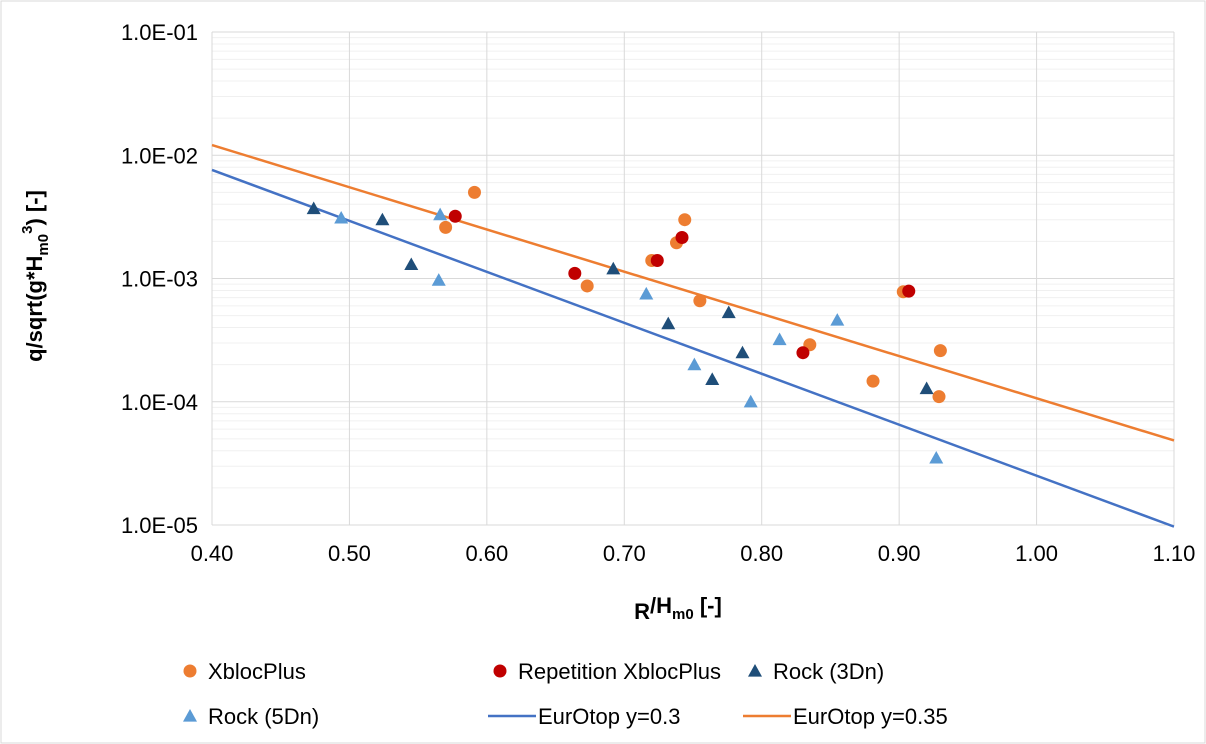 The width and height of the screenshot is (1206, 744). Describe the element at coordinates (678, 608) in the screenshot. I see `x-axis-title: R/Hm0 [-]` at that location.